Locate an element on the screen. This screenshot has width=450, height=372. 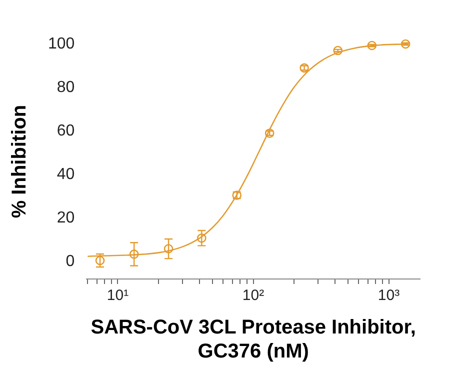
y-axis-title: % Inhibition is located at coordinates (19, 161).